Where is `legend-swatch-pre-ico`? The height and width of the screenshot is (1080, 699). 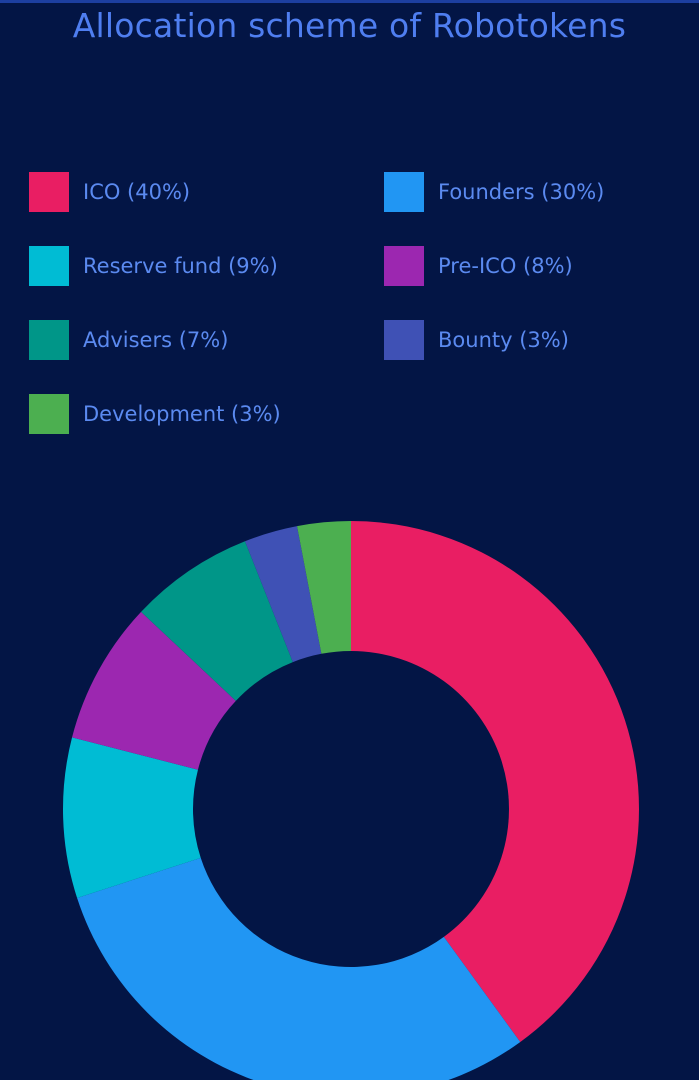 legend-swatch-pre-ico is located at coordinates (404, 266).